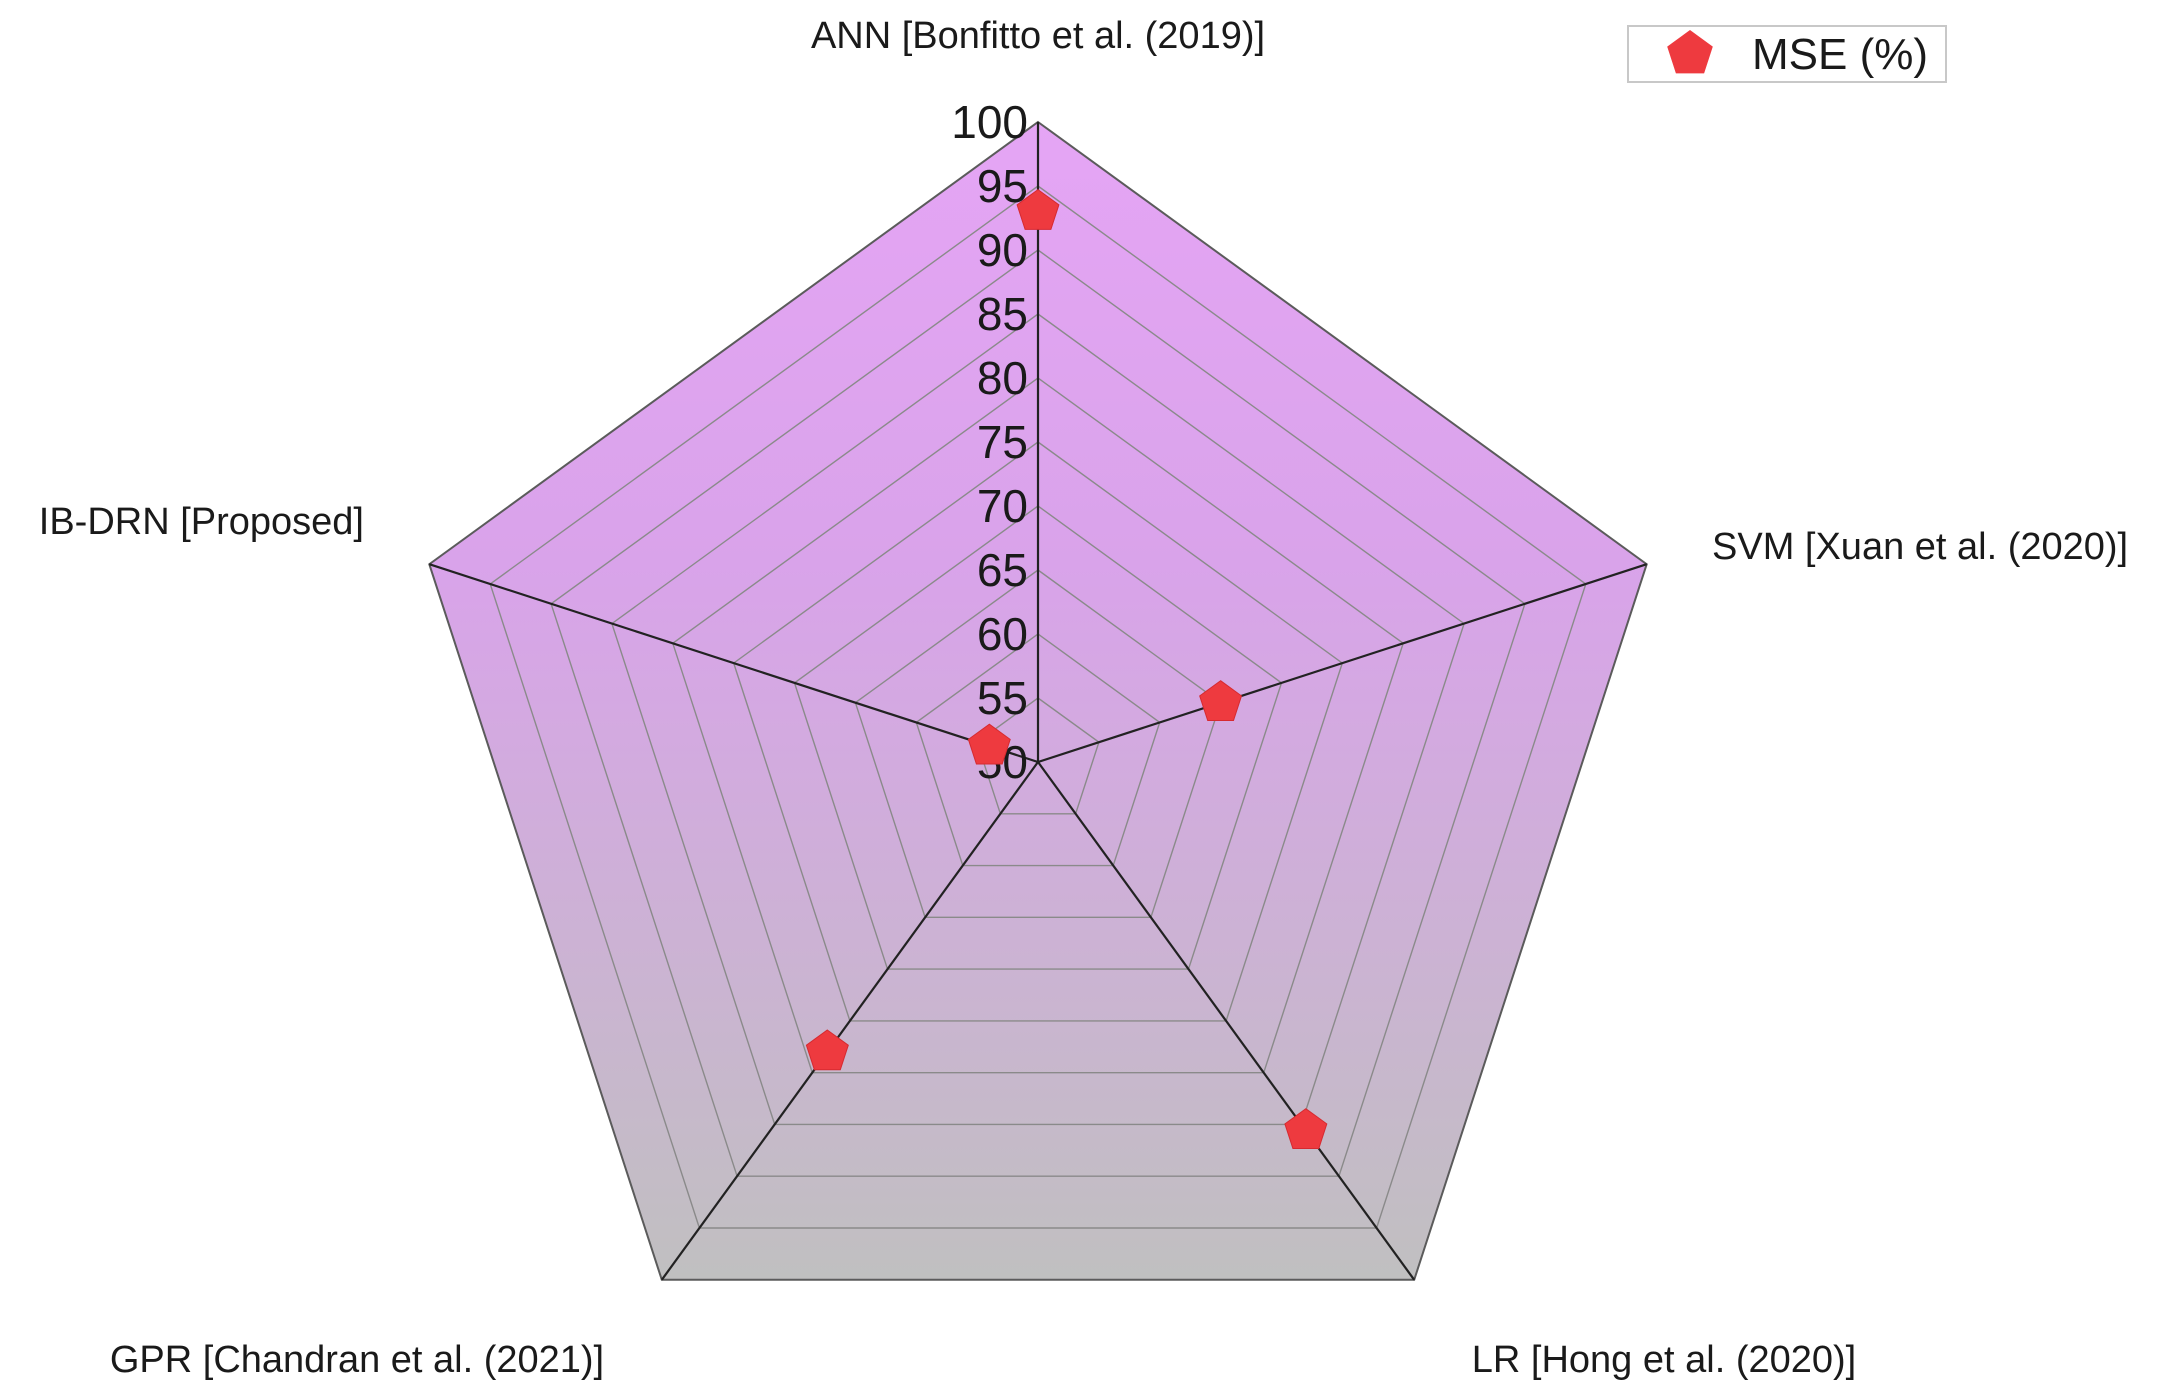 Image resolution: width=2169 pixels, height=1395 pixels. Describe the element at coordinates (1002, 314) in the screenshot. I see `tick-label: 85` at that location.